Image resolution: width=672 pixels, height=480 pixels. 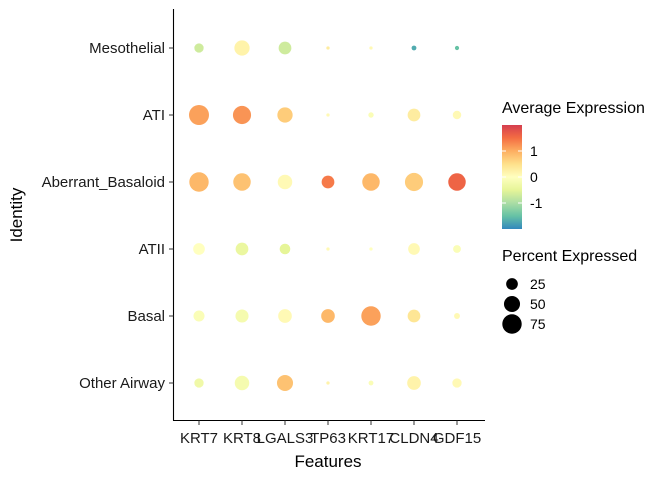 What do you see at coordinates (285, 249) in the screenshot?
I see `dot-atii-lgals3` at bounding box center [285, 249].